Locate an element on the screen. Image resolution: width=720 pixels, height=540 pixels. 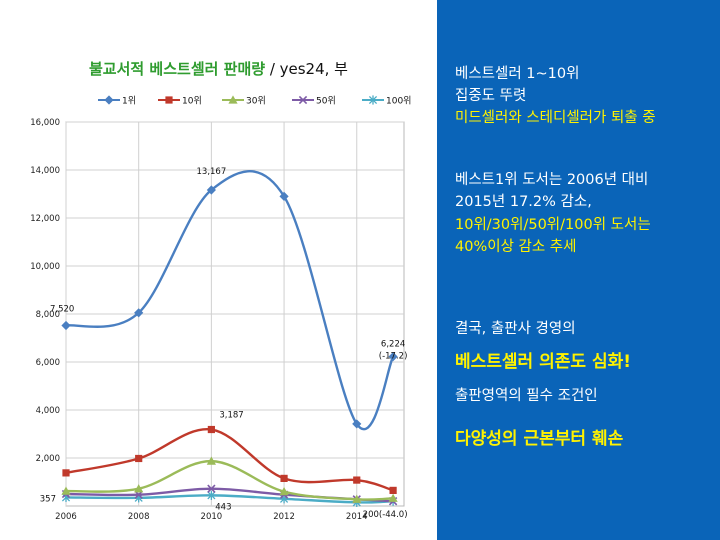
panel-line-9: 베스트셀러 의존도 심화! is located at coordinates (543, 362).